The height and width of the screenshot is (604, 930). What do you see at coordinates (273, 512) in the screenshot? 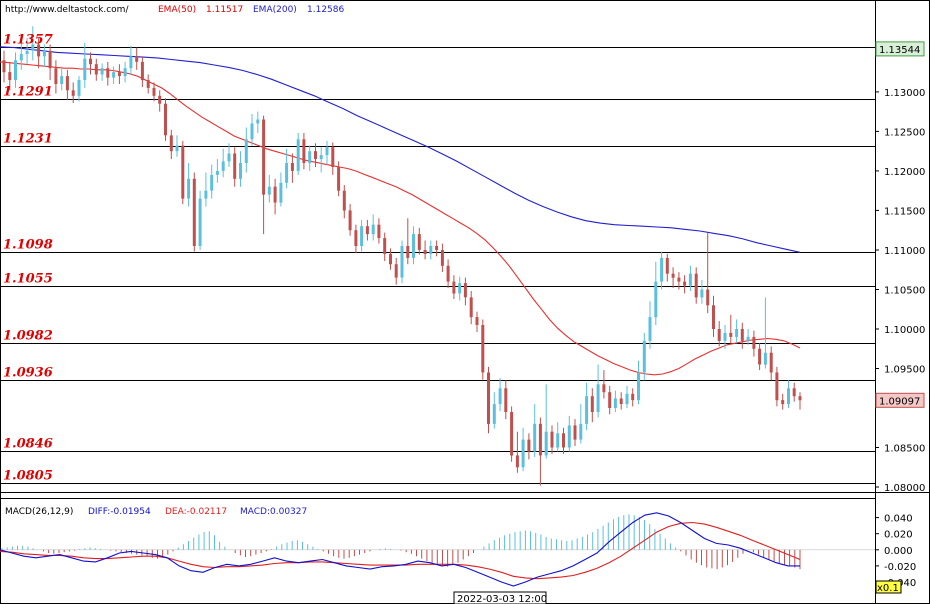
I see `macd-hist-value: MACD:0.00327` at bounding box center [273, 512].